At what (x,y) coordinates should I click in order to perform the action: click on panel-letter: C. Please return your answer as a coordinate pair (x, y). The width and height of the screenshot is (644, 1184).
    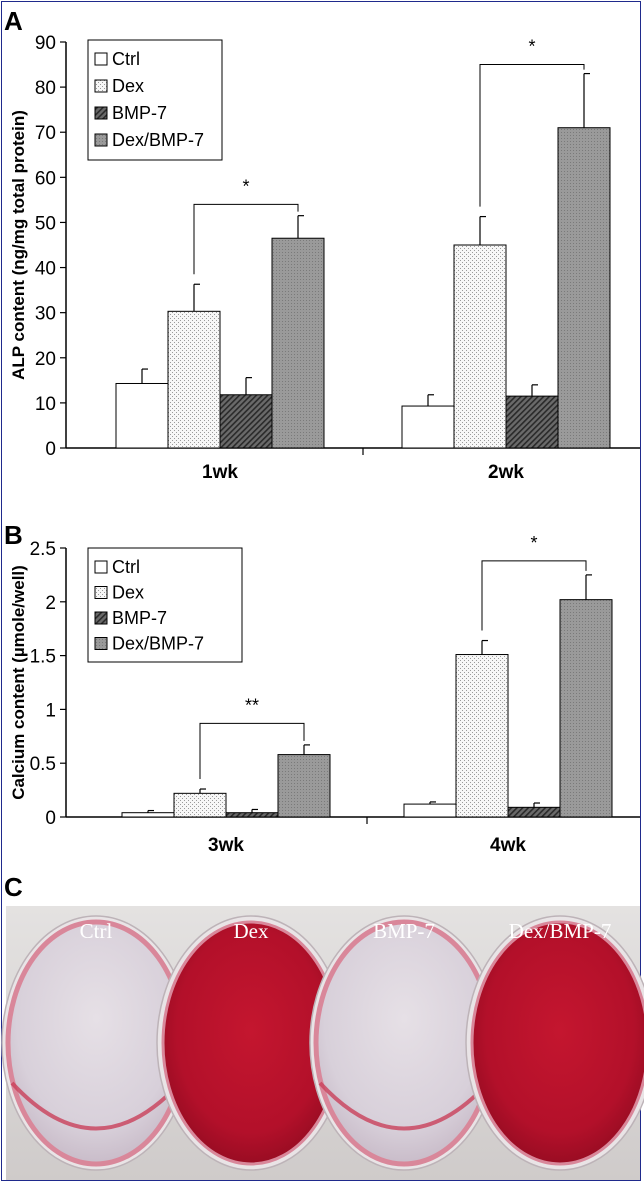
    Looking at the image, I should click on (13, 887).